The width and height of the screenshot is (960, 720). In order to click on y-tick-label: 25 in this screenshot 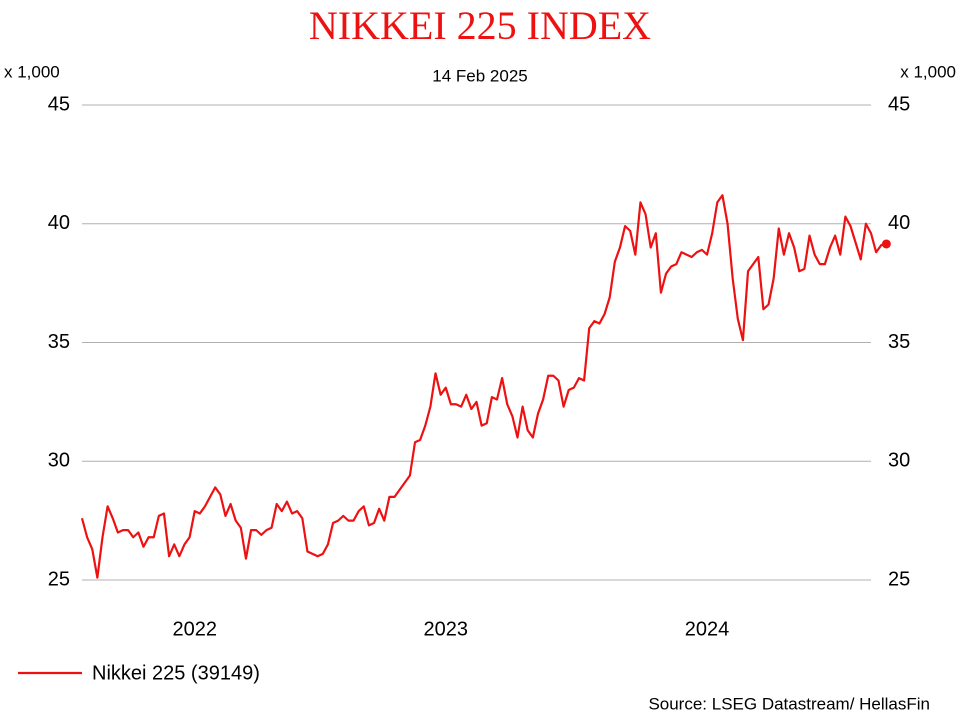, I will do `click(59, 579)`.